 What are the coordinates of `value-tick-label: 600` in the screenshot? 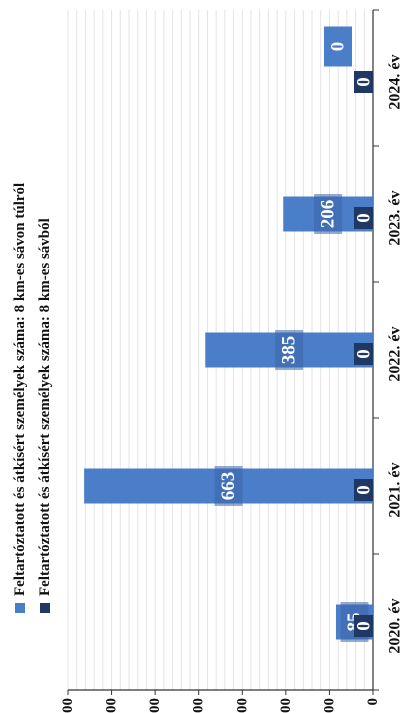 It's located at (112, 705).